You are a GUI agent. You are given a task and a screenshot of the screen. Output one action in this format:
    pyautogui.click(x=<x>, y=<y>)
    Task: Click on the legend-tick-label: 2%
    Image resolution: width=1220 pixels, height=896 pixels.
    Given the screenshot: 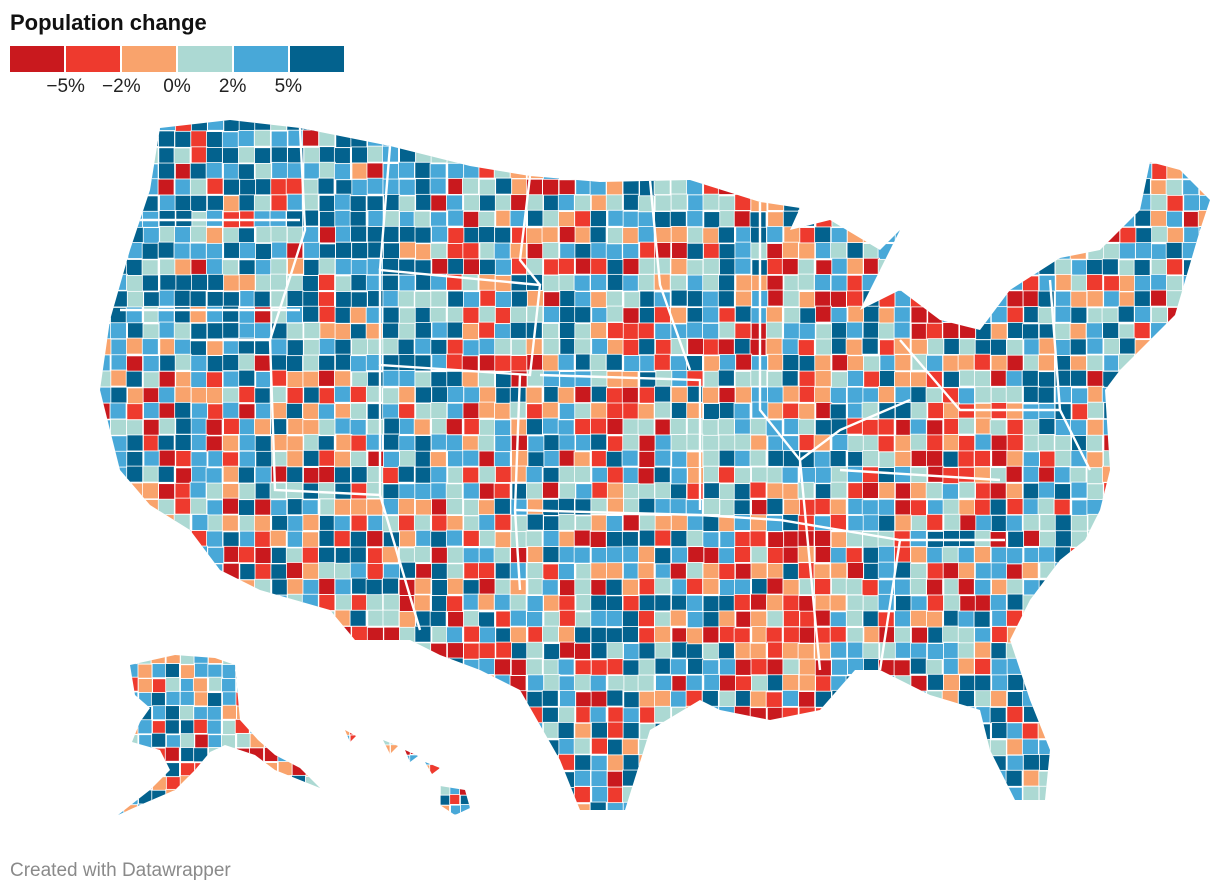 What is the action you would take?
    pyautogui.click(x=232, y=86)
    